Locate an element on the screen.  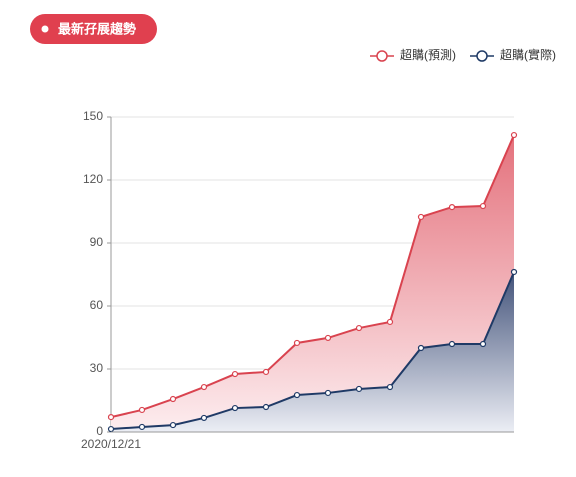
y-tick-label: 60 is located at coordinates (97, 305).